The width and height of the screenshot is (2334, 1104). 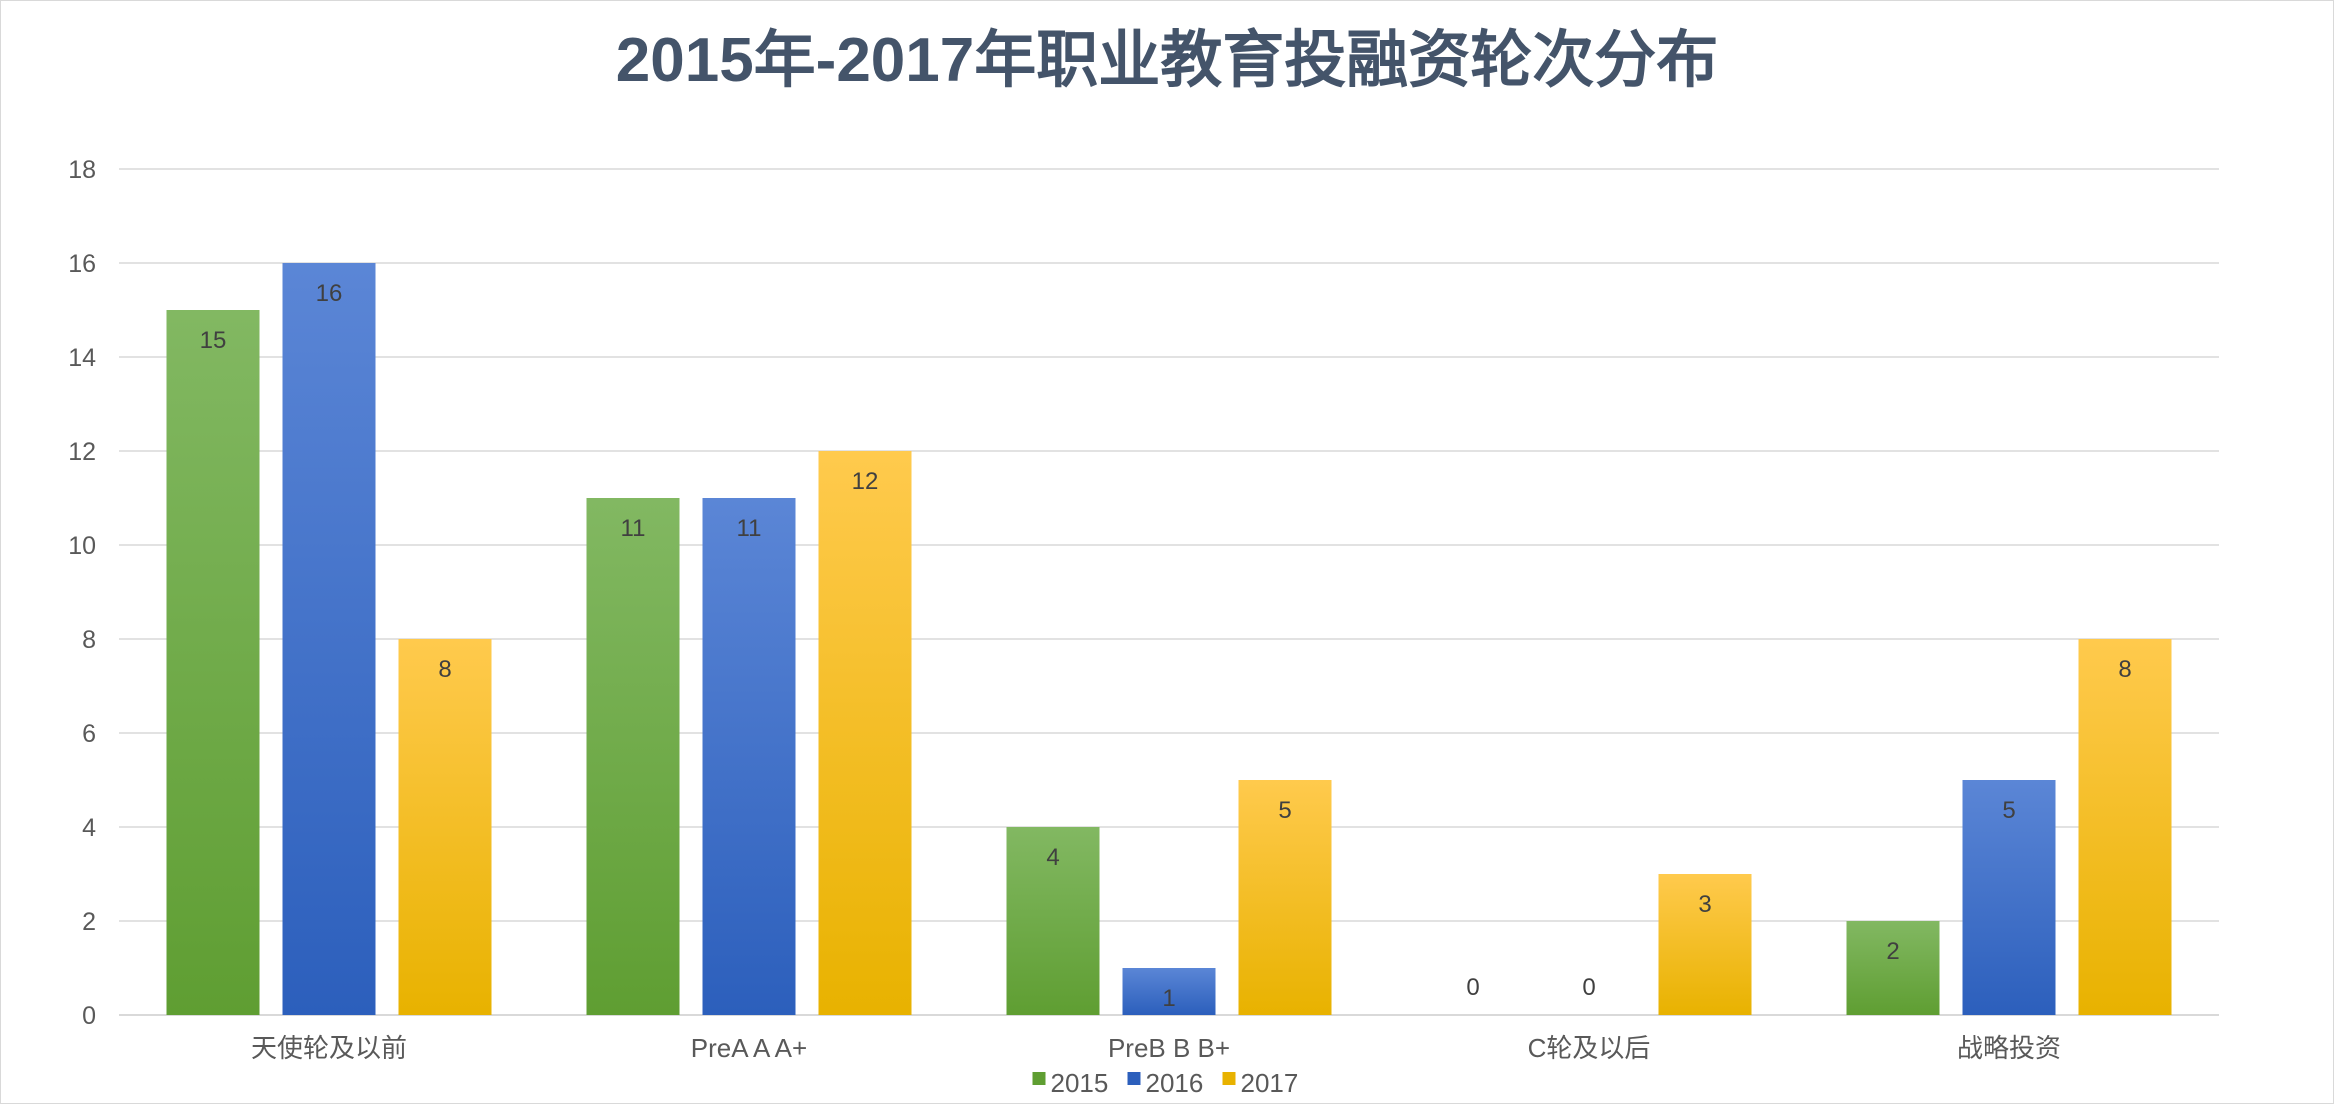 What do you see at coordinates (89, 828) in the screenshot?
I see `y-tick-label: 4` at bounding box center [89, 828].